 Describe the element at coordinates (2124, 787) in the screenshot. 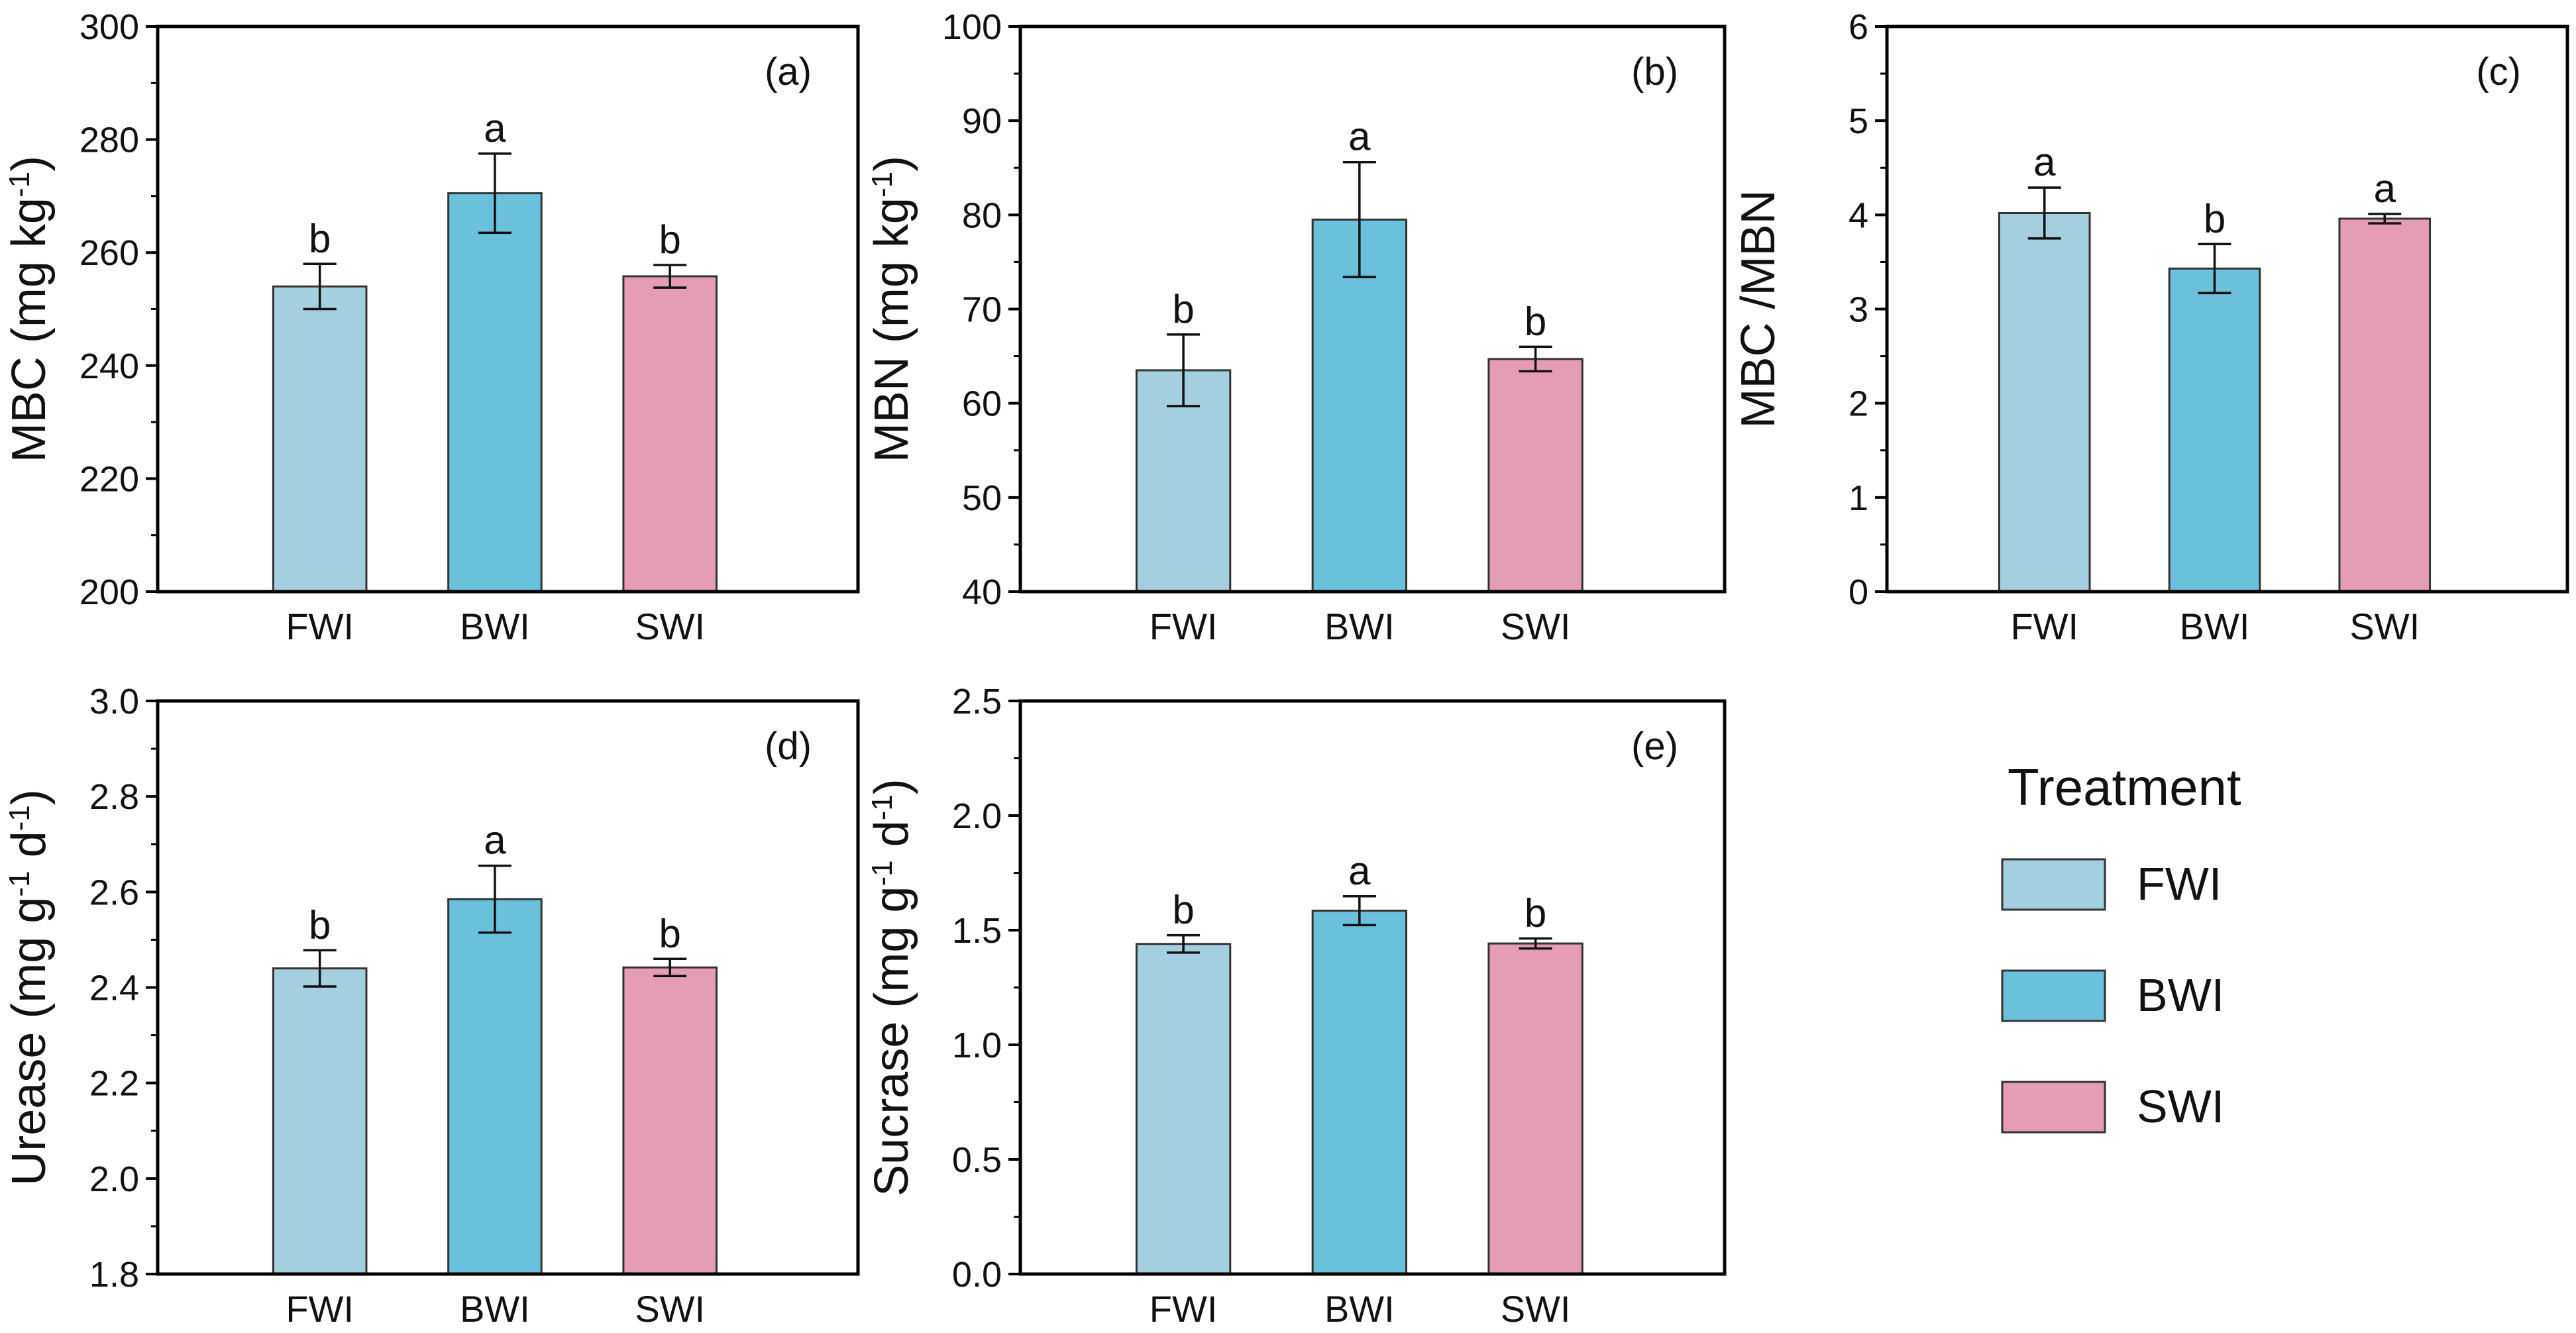

I see `legend-title: Treatment` at that location.